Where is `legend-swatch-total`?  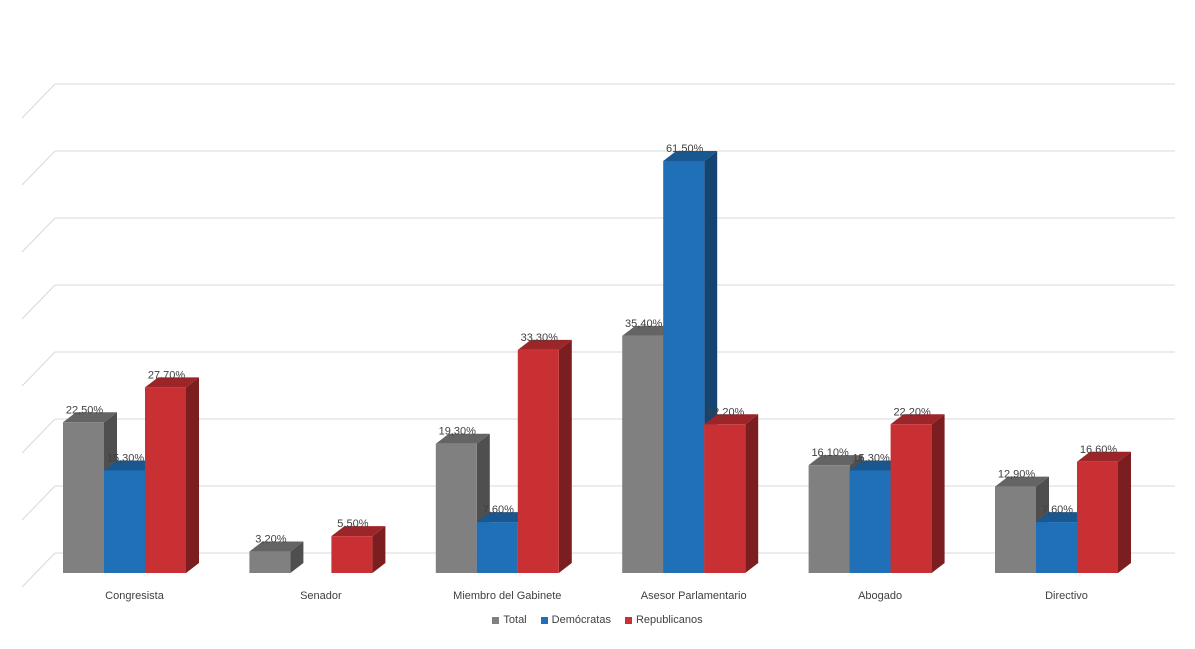
legend-swatch-total is located at coordinates (496, 620).